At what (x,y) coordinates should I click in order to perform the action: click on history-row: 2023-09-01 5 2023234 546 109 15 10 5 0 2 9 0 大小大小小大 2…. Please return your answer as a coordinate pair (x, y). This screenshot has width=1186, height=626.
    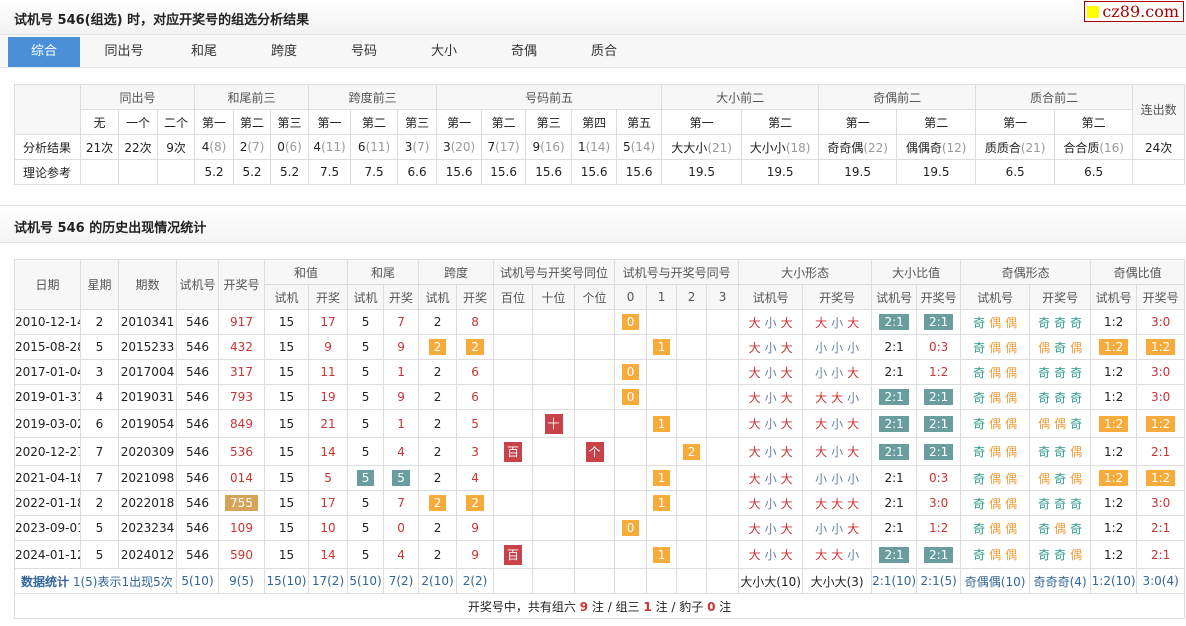
    Looking at the image, I should click on (600, 528).